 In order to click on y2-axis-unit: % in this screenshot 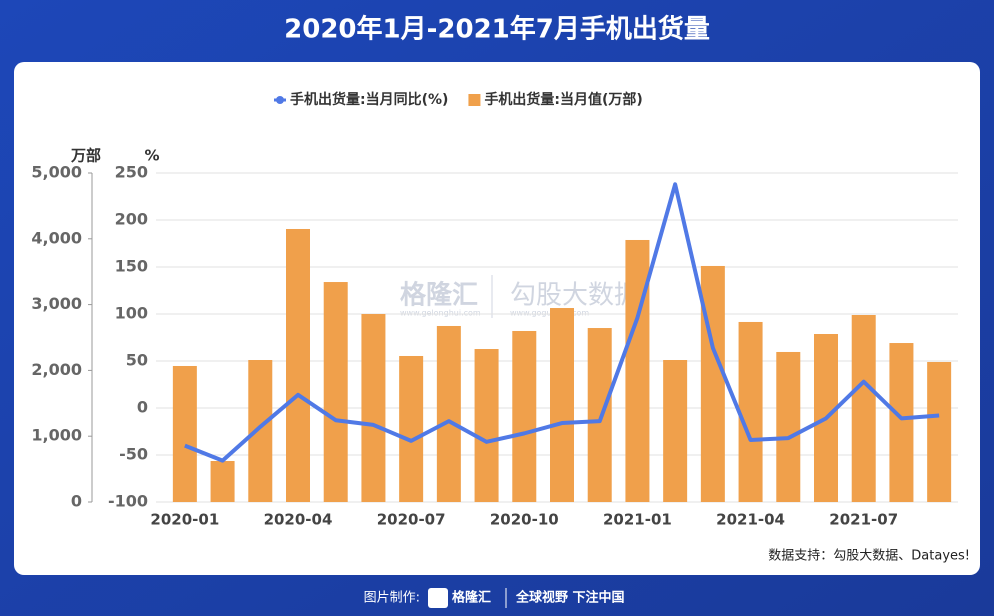, I will do `click(151, 156)`.